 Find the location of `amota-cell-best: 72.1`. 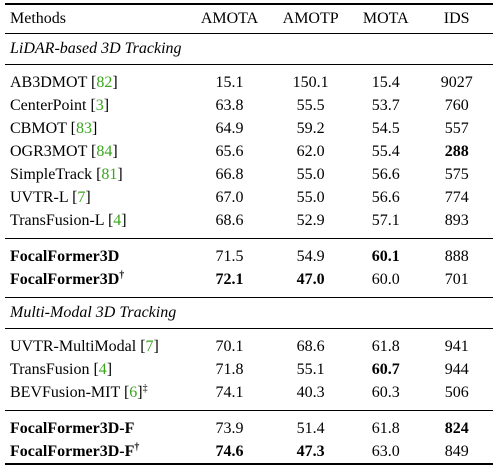

amota-cell-best: 72.1 is located at coordinates (229, 283).